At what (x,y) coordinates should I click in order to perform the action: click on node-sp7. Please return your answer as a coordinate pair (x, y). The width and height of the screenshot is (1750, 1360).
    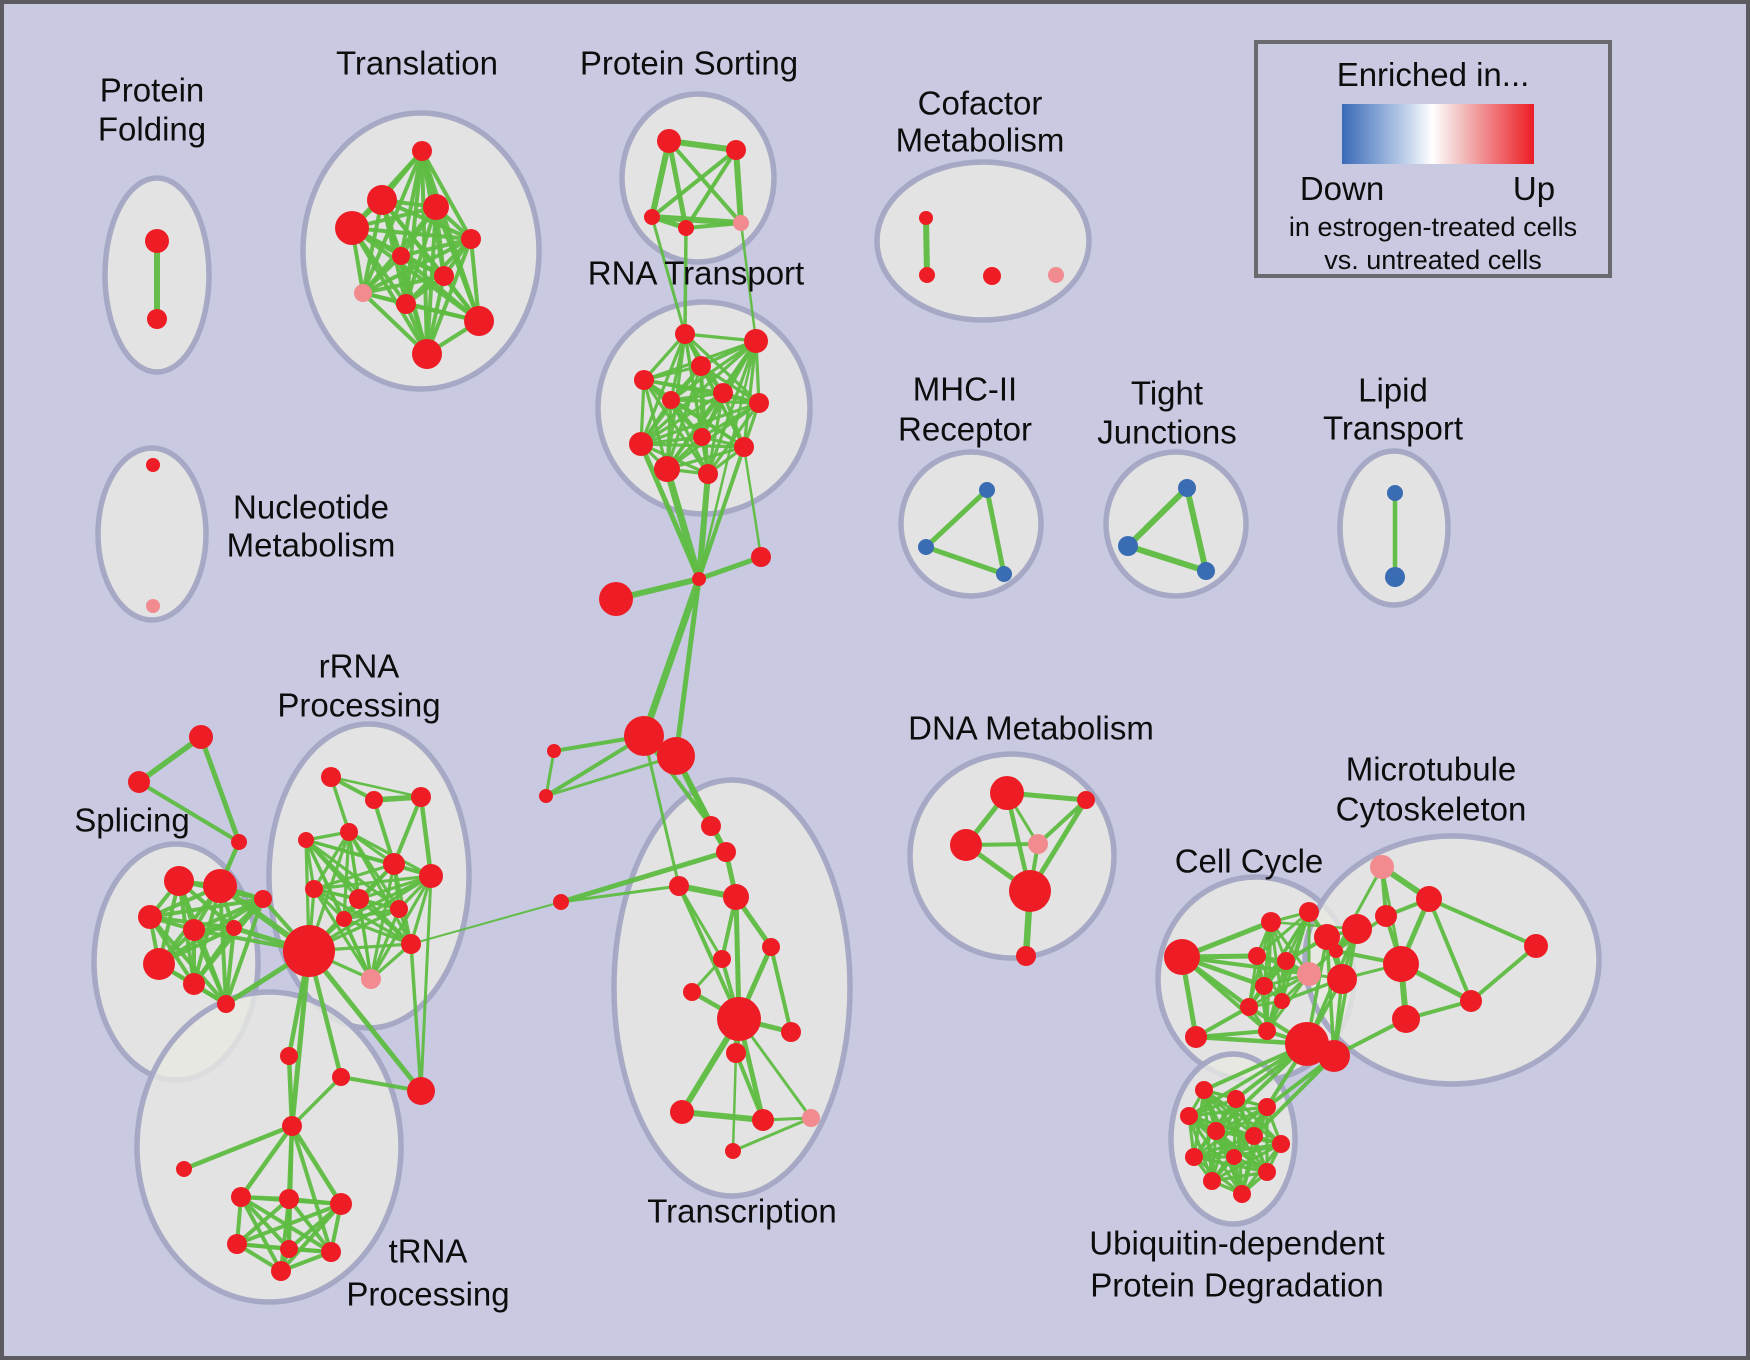
    Looking at the image, I should click on (194, 984).